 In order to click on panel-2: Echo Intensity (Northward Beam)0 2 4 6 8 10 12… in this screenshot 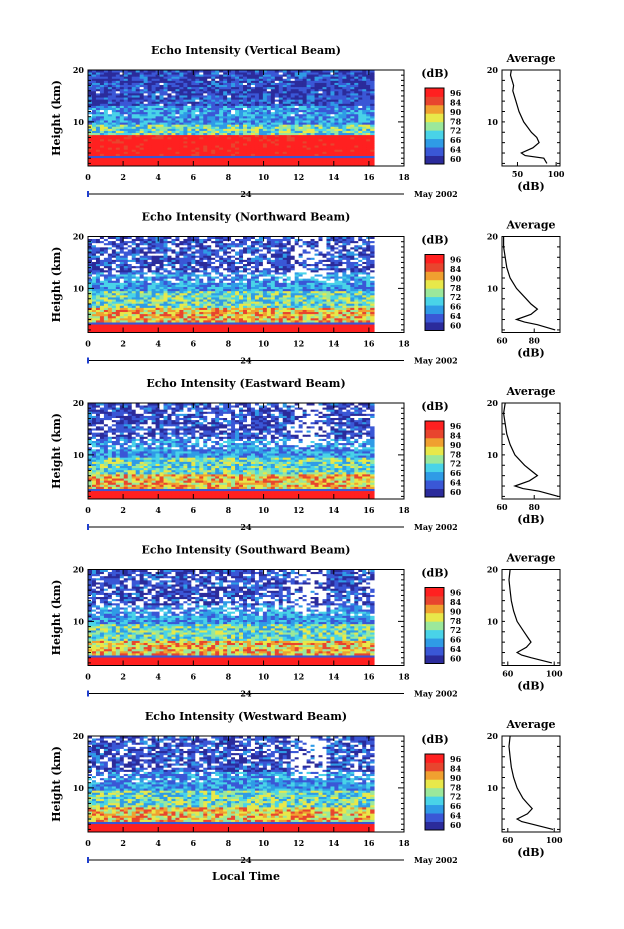, I will do `click(305, 288)`.